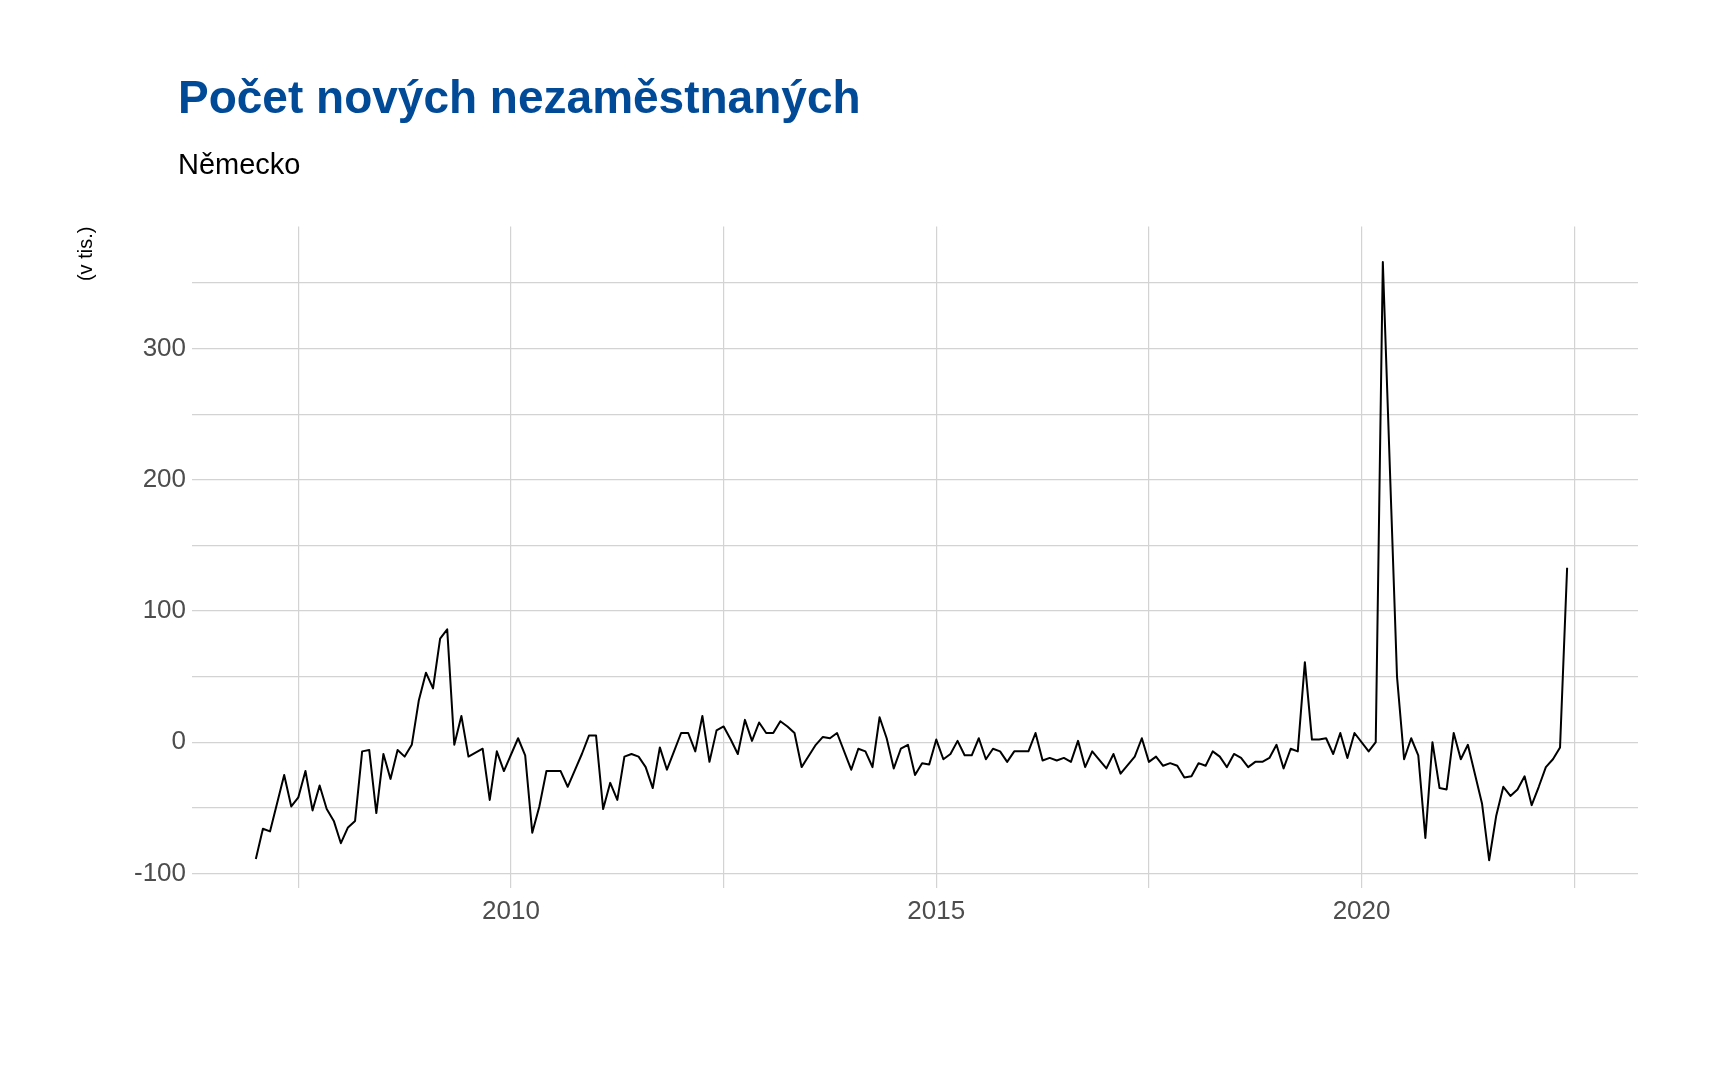 This screenshot has width=1716, height=1092. What do you see at coordinates (164, 346) in the screenshot?
I see `y-tick-label: 300` at bounding box center [164, 346].